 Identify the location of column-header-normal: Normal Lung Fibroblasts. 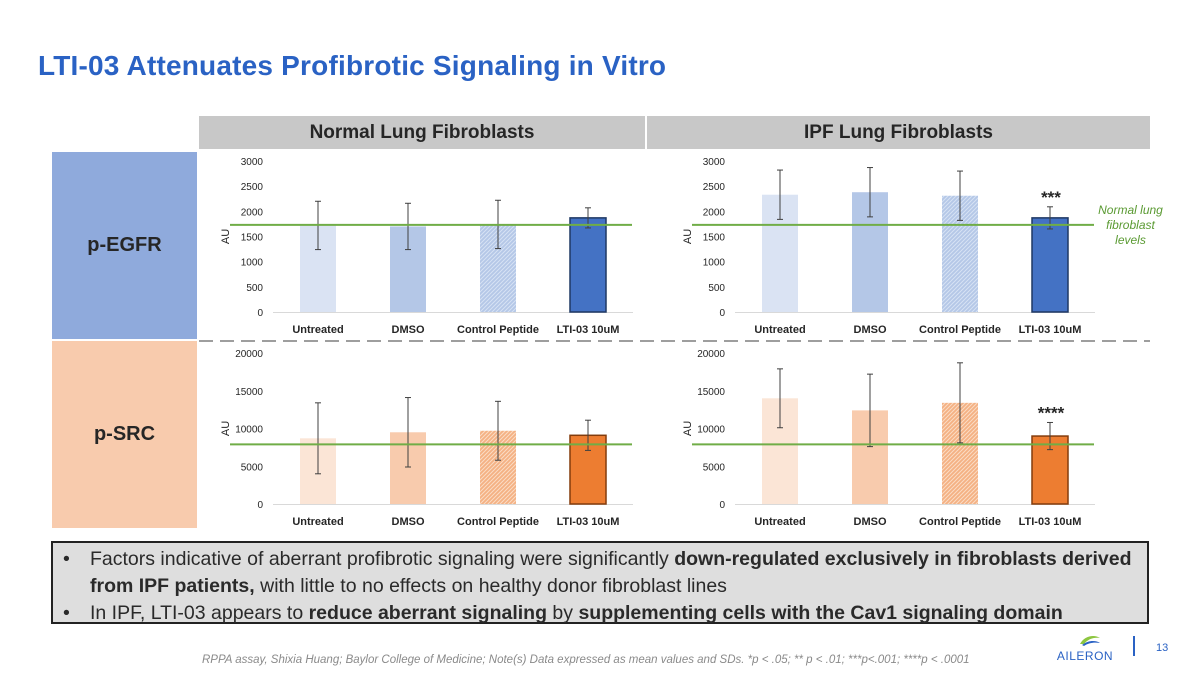
(422, 132).